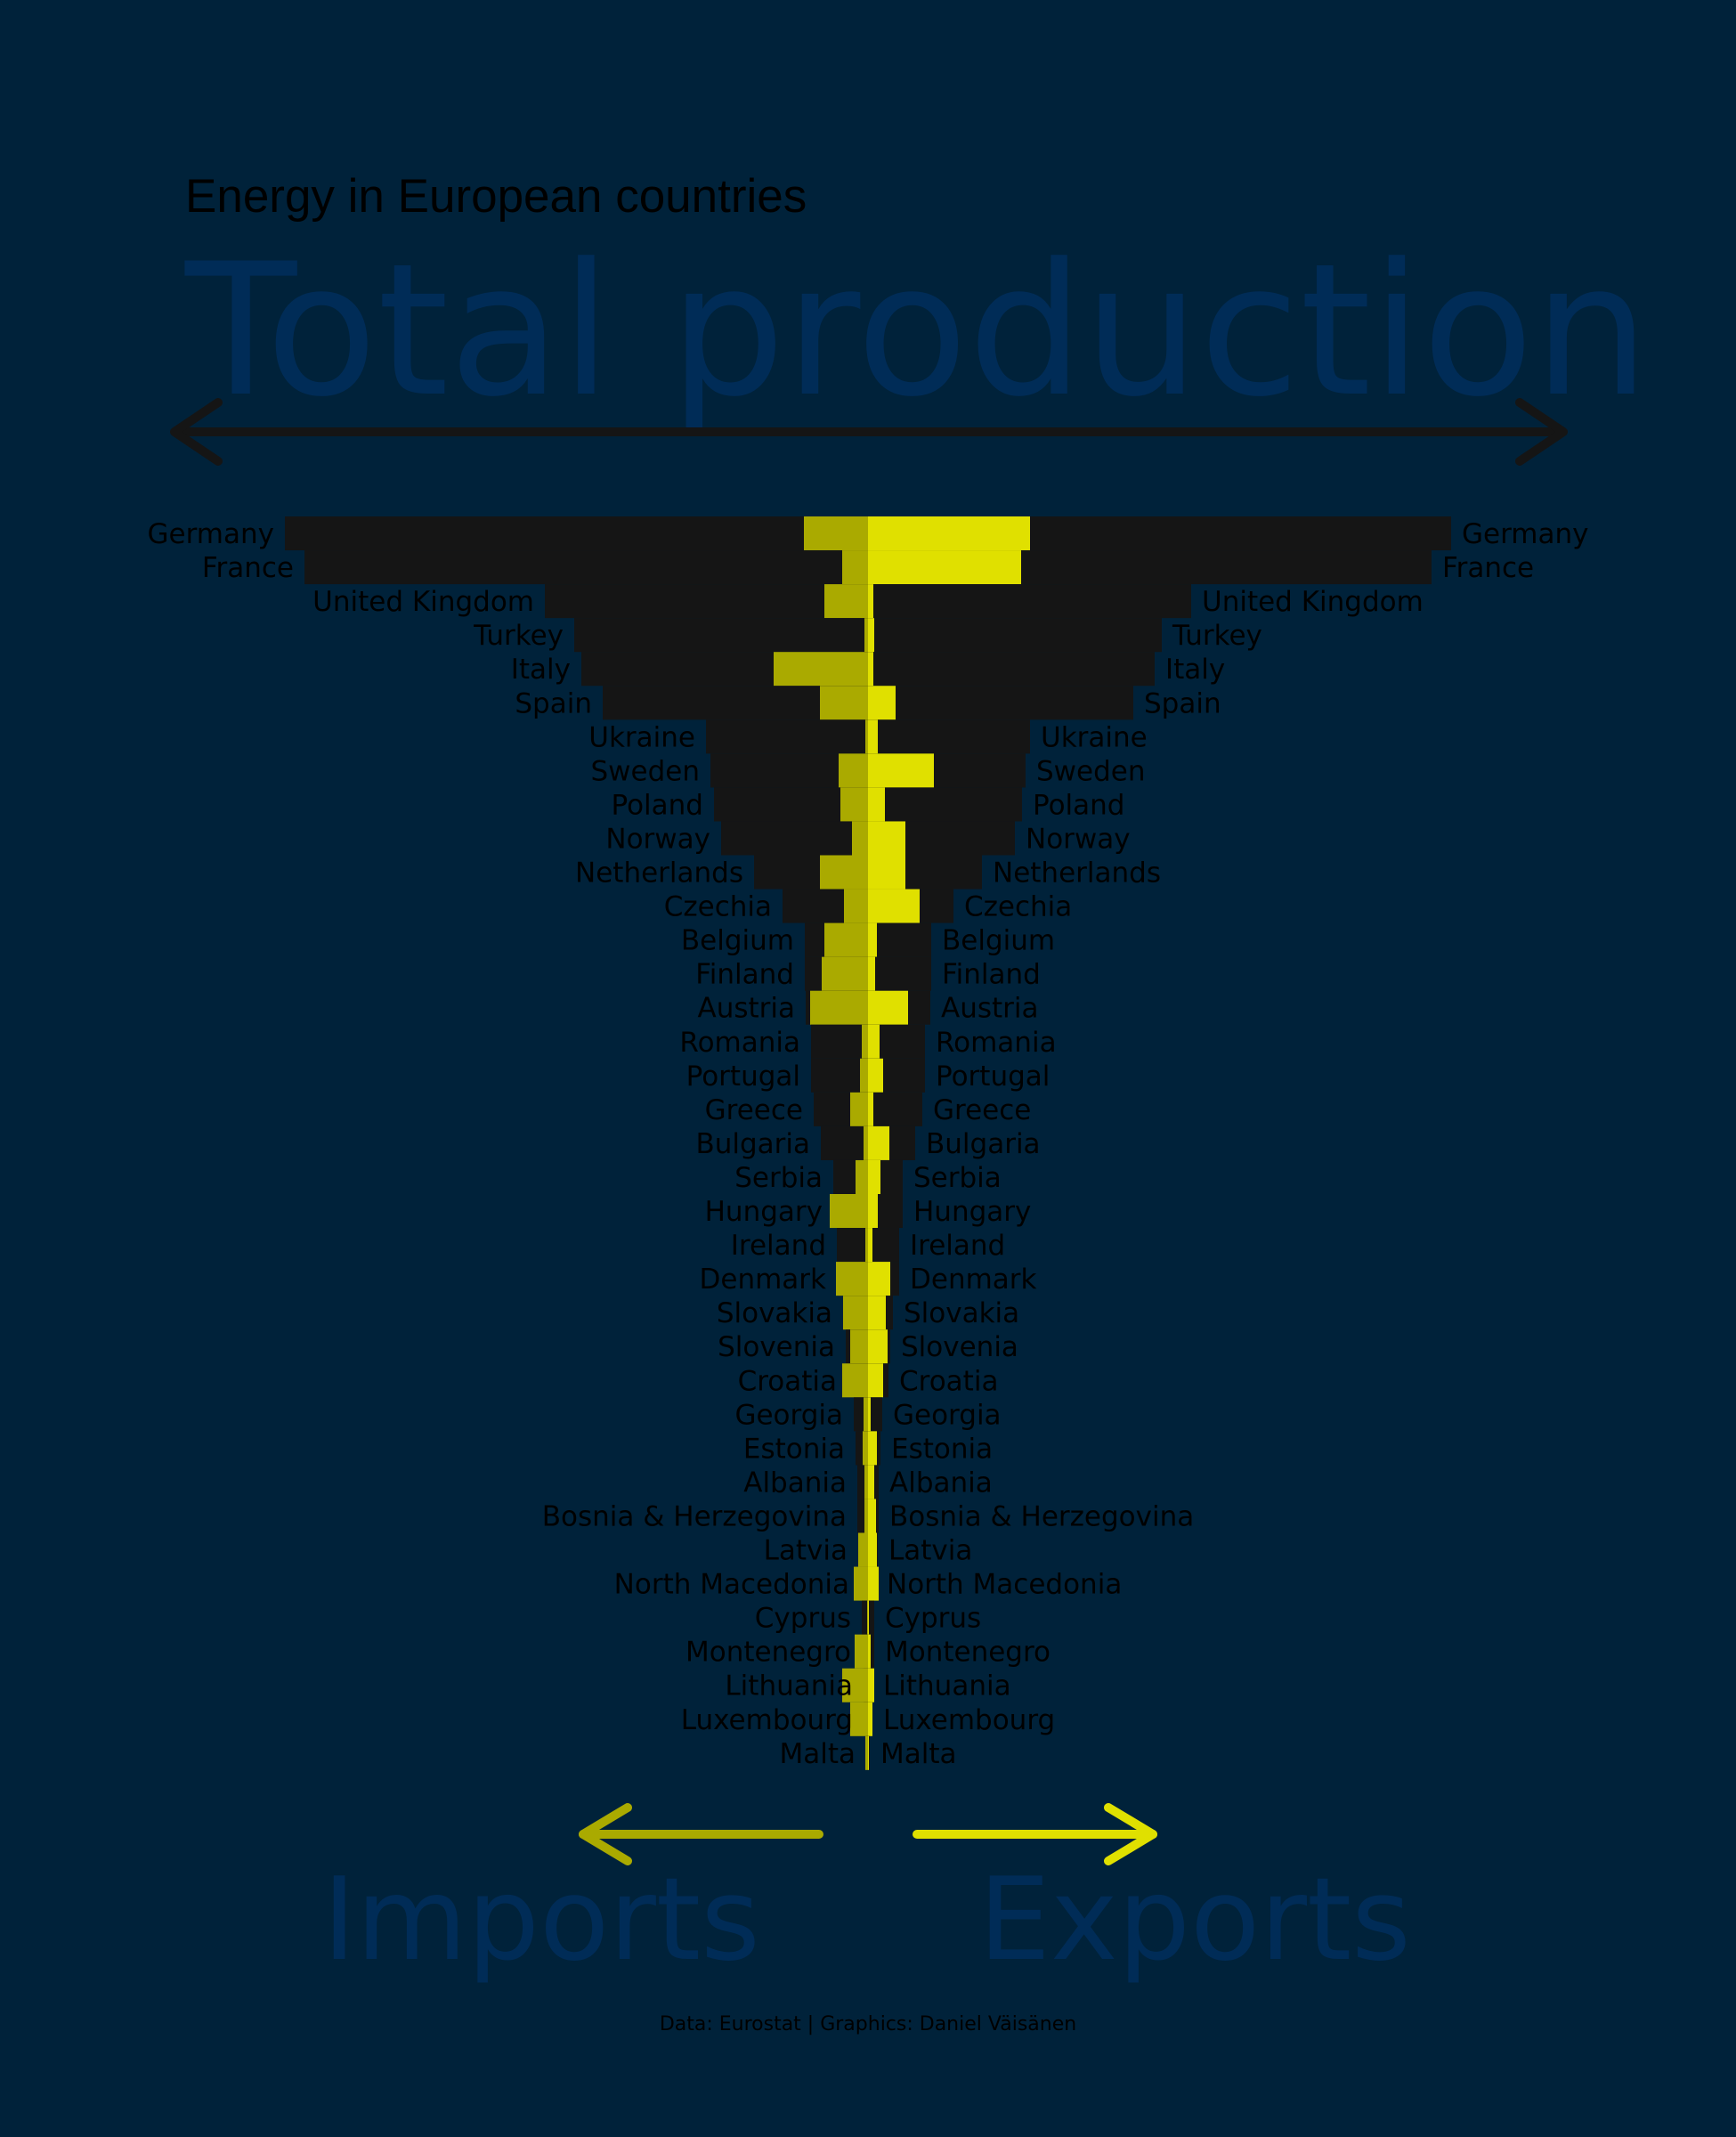 This screenshot has height=2137, width=1736. I want to click on country-label-left-north-macedonia: North Macedonia, so click(731, 1585).